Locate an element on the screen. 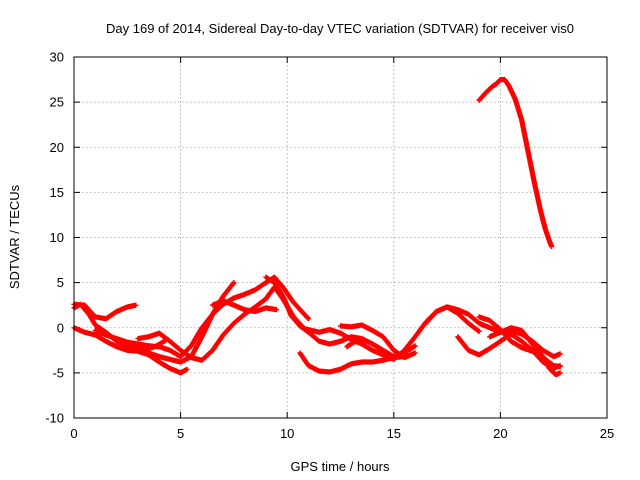 The height and width of the screenshot is (480, 640). y-tick-label: -5 is located at coordinates (58, 372).